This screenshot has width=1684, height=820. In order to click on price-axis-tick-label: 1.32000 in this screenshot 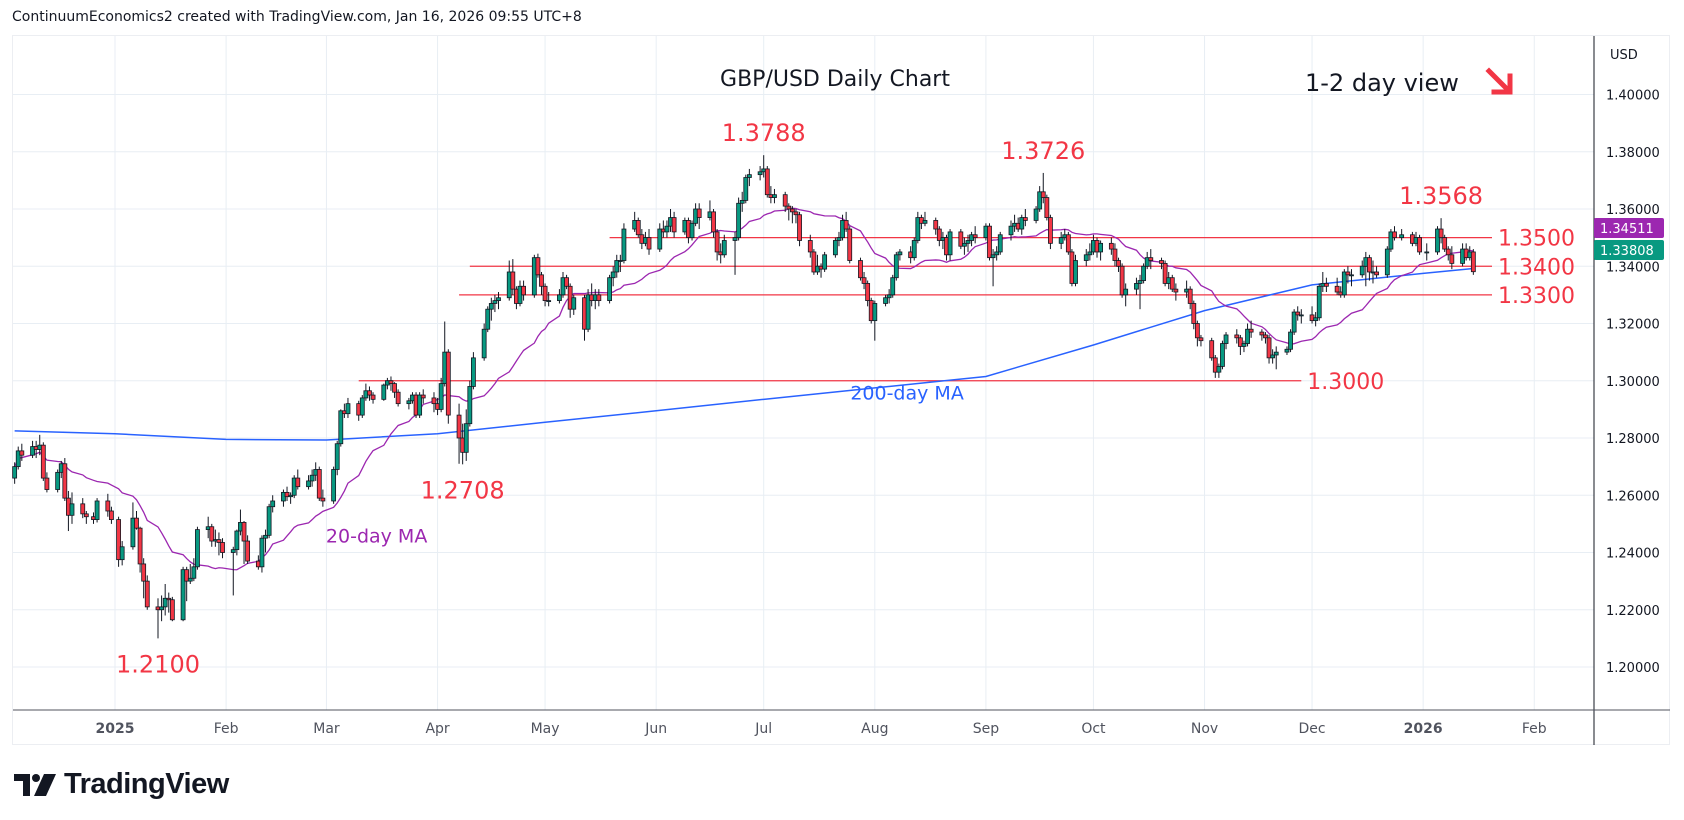, I will do `click(1633, 325)`.